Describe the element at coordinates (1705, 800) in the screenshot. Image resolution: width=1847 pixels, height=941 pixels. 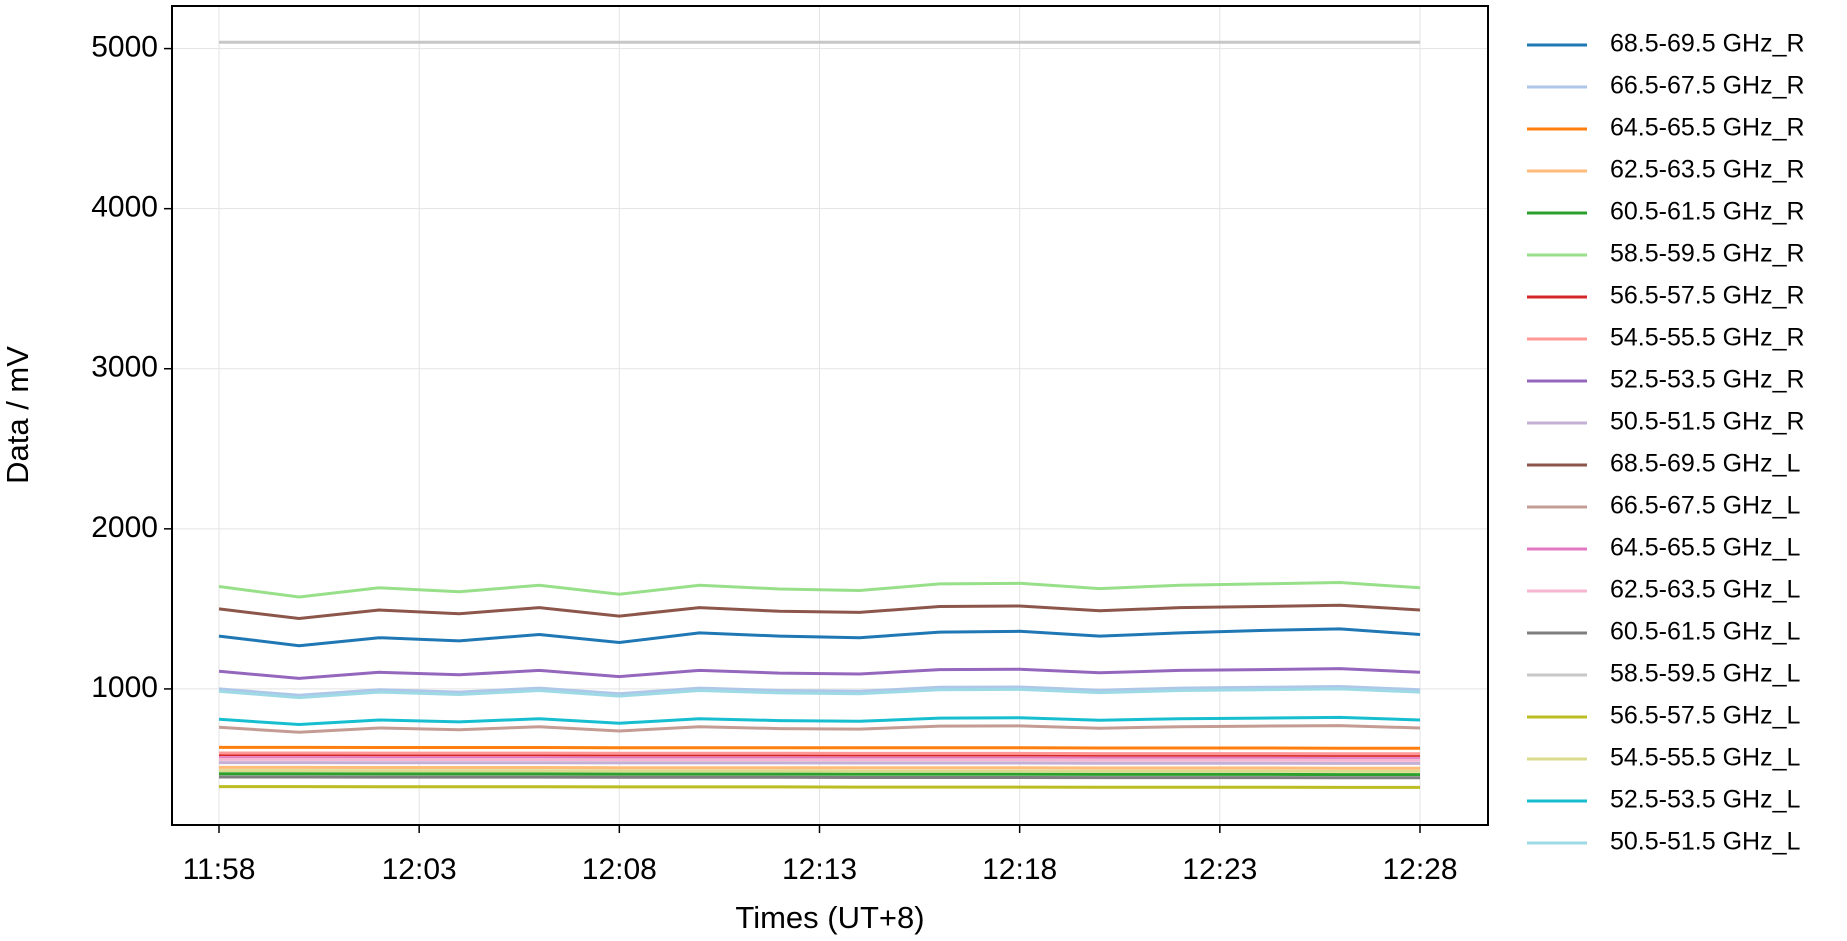
I see `legend-label: 52.5-53.5 GHz_L` at that location.